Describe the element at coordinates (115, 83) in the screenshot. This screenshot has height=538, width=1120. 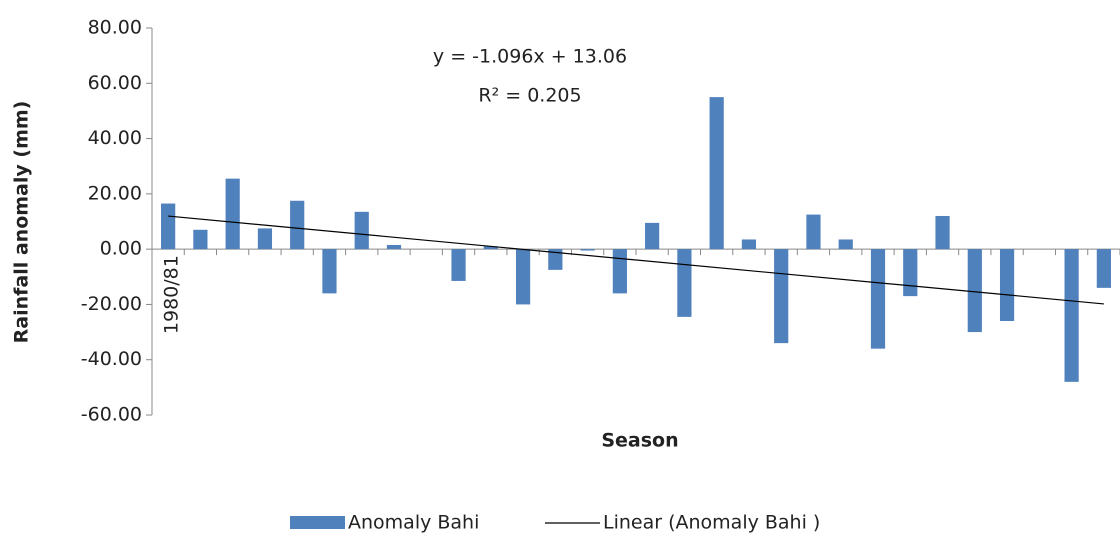
I see `y-tick-label: 60.00` at that location.